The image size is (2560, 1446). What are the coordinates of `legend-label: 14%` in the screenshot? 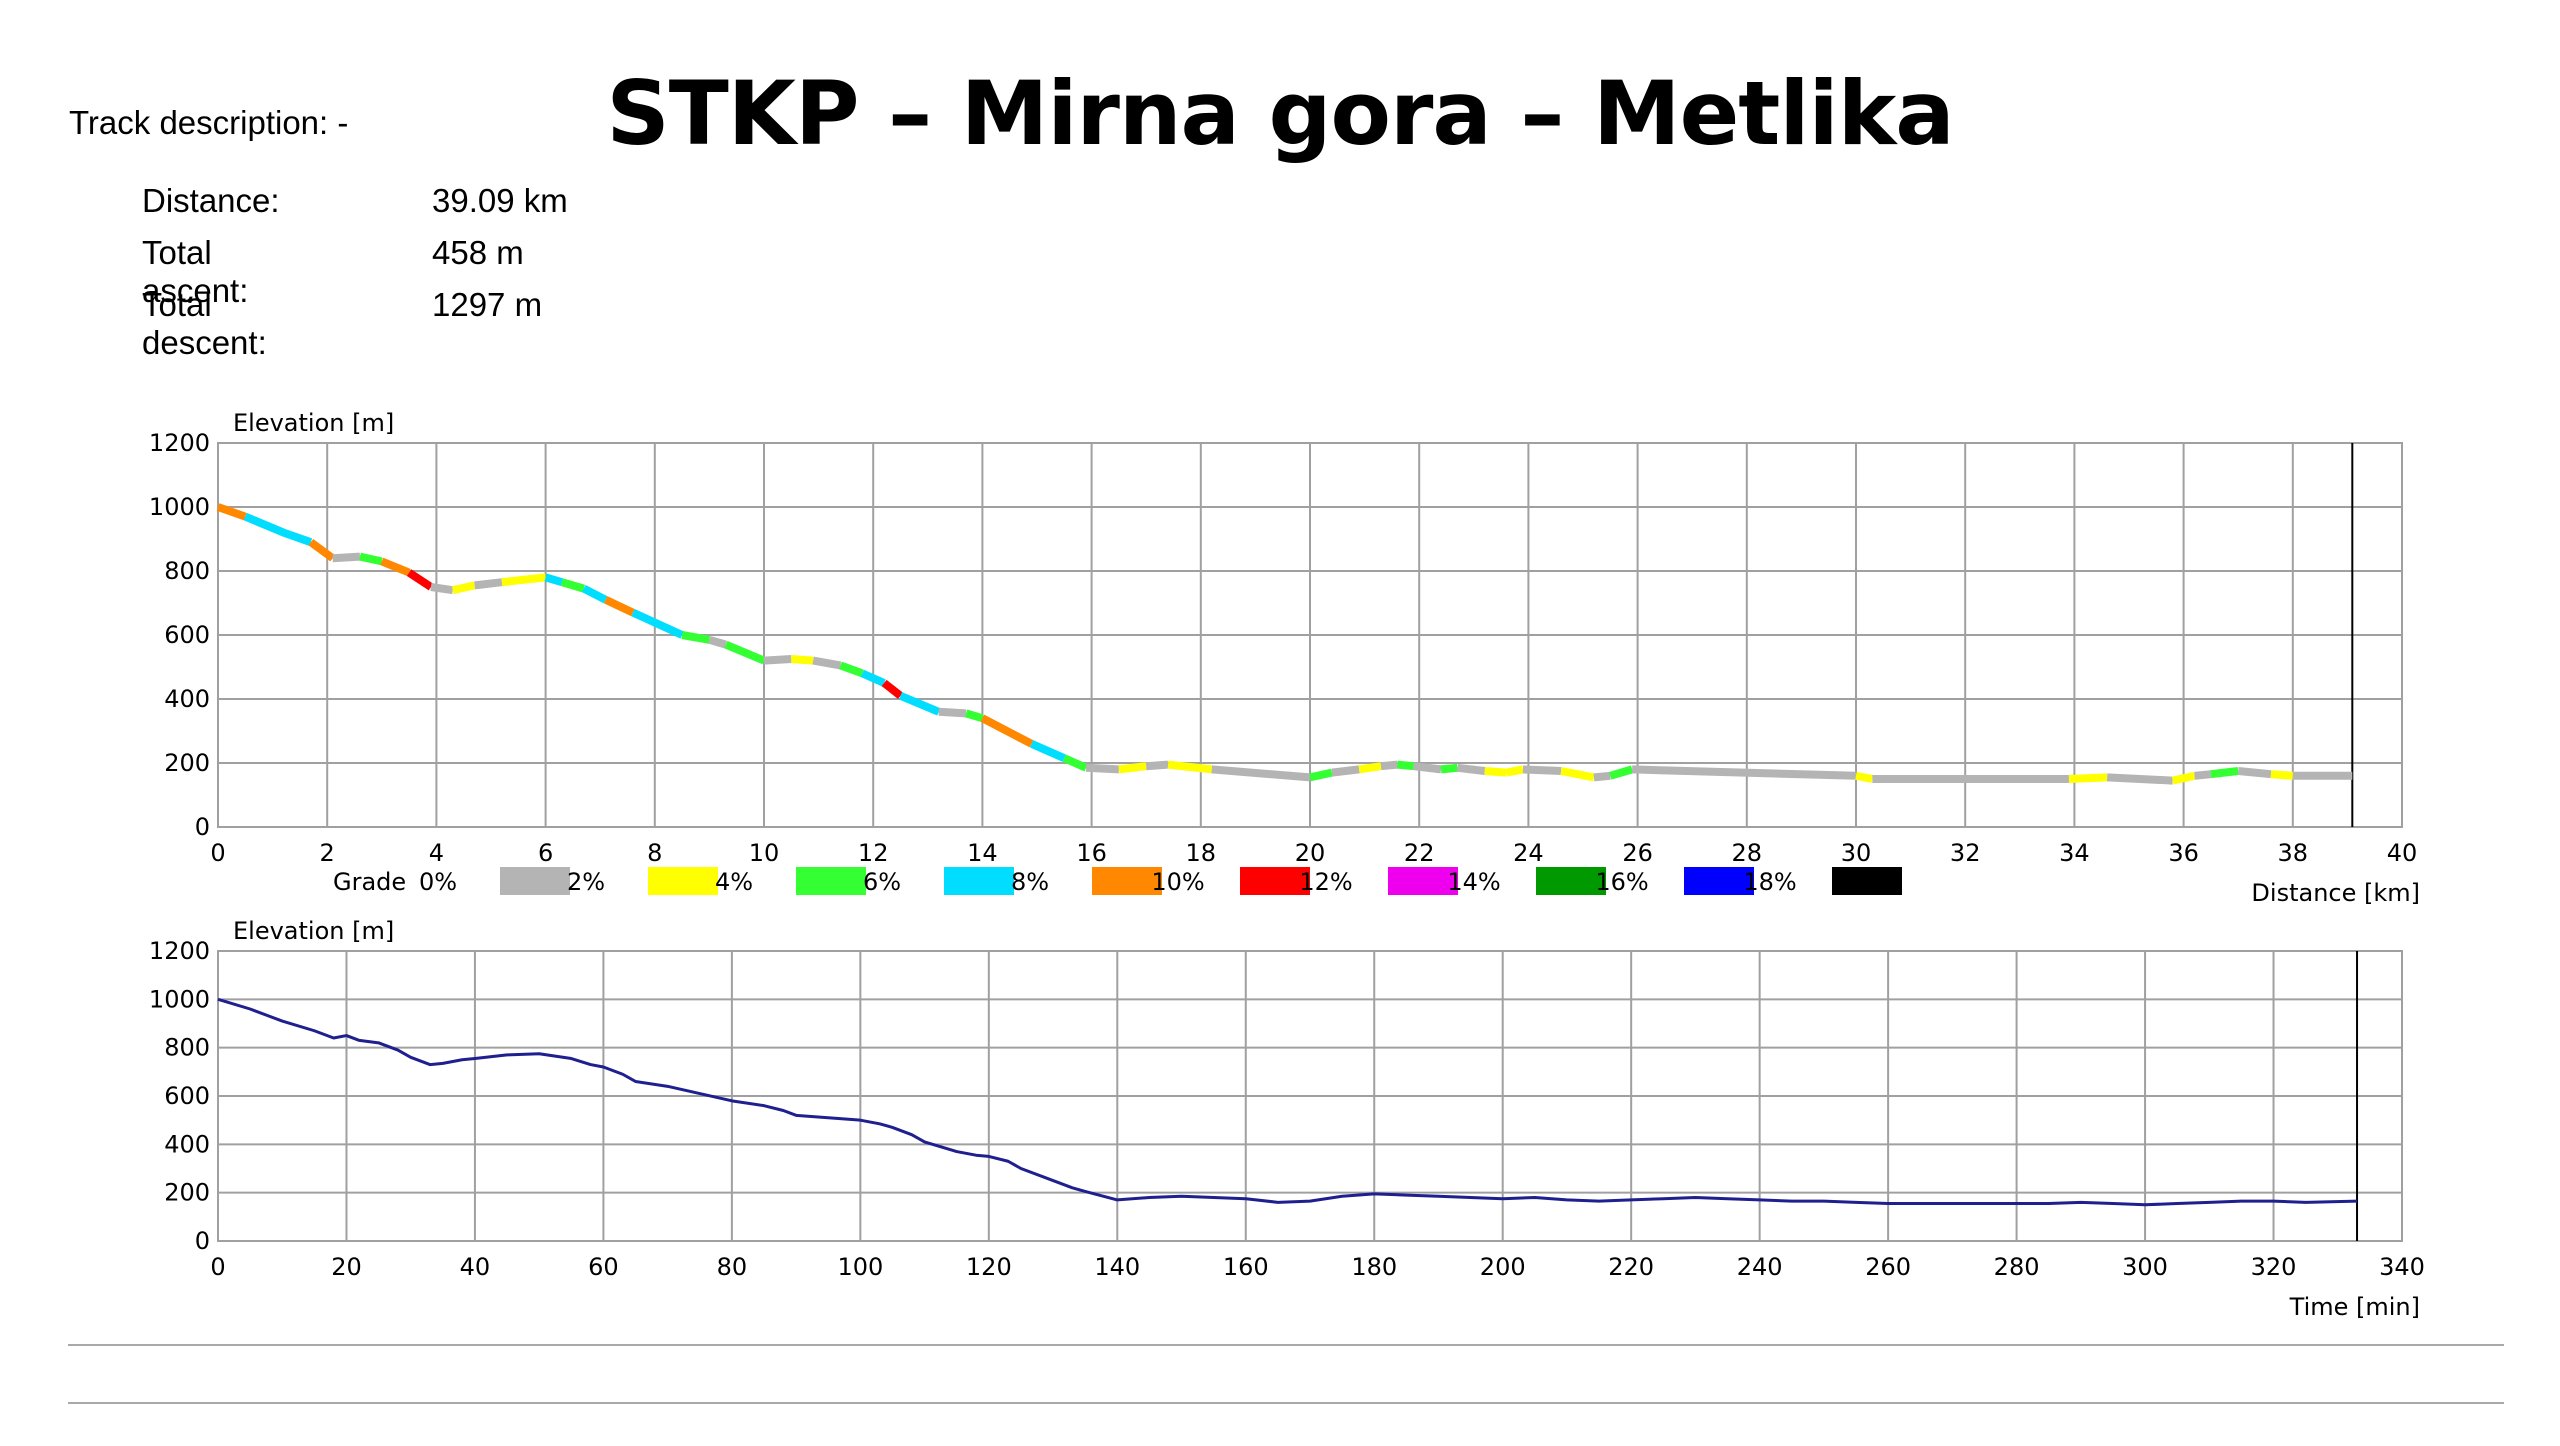 It's located at (1473, 882).